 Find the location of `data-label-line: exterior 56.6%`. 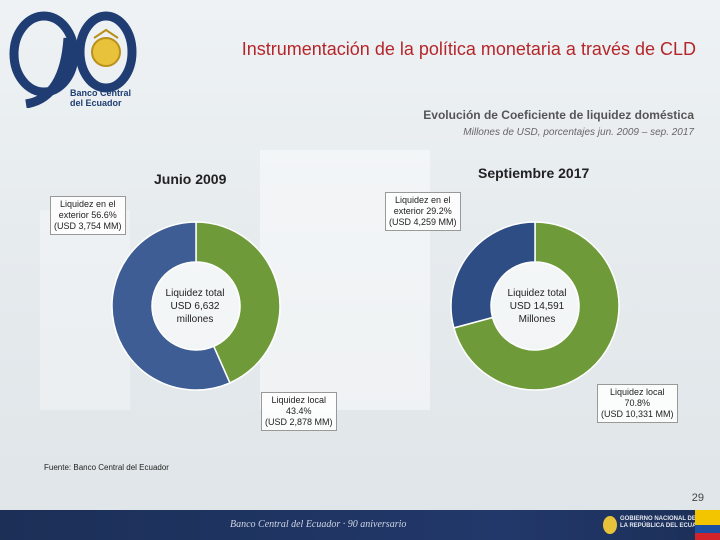

data-label-line: exterior 56.6% is located at coordinates (87, 215).